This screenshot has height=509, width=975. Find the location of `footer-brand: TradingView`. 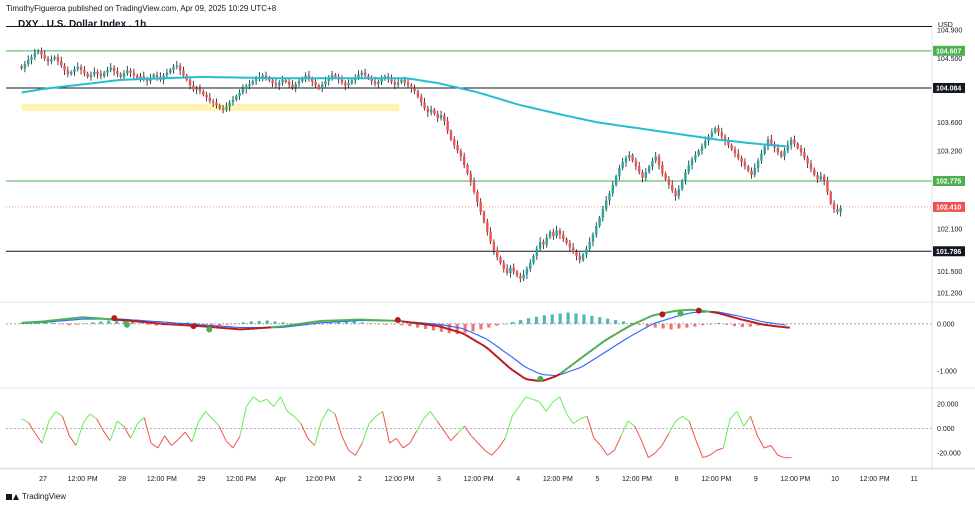

footer-brand: TradingView is located at coordinates (36, 496).